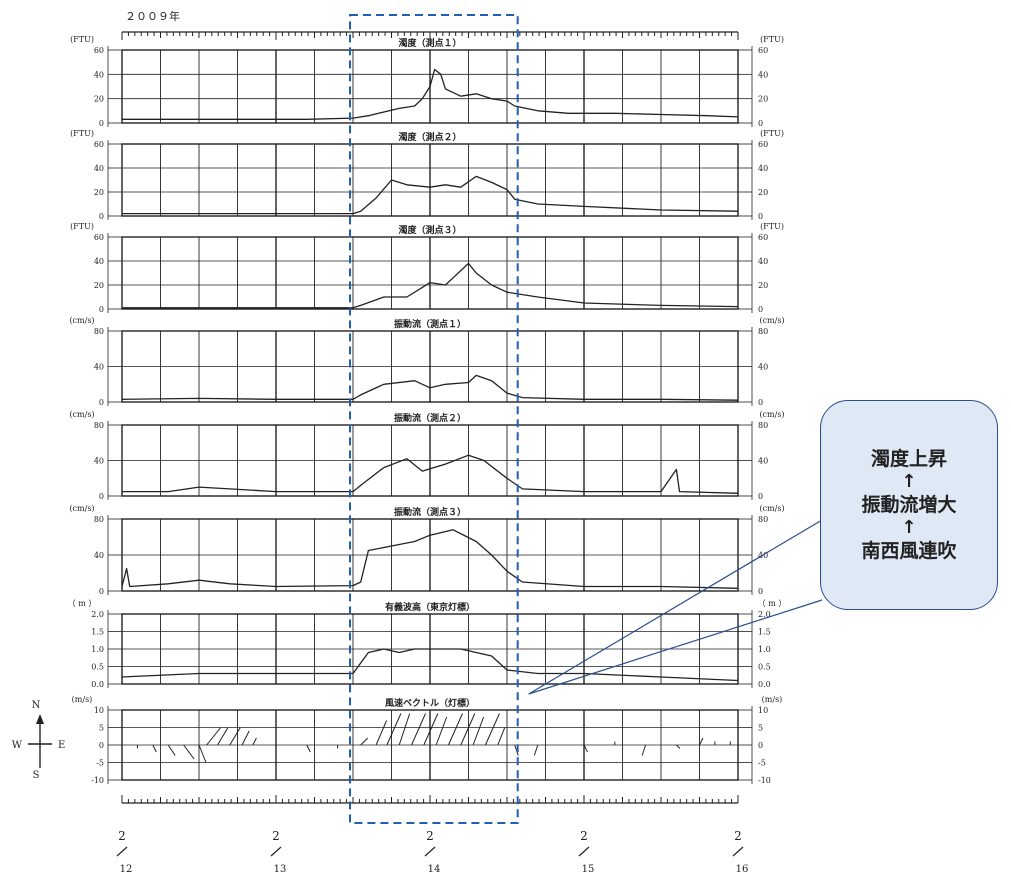 This screenshot has width=1011, height=877. Describe the element at coordinates (100, 763) in the screenshot. I see `y-tick-label-left: -5` at that location.